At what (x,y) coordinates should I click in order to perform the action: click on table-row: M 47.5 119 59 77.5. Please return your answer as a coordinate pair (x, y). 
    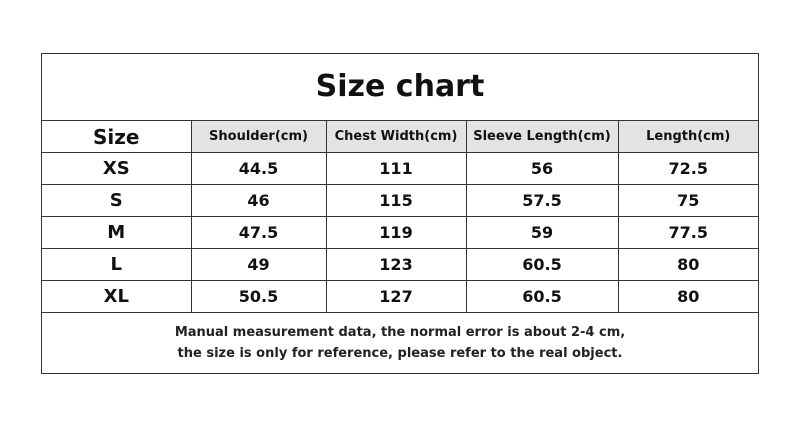
    Looking at the image, I should click on (400, 232).